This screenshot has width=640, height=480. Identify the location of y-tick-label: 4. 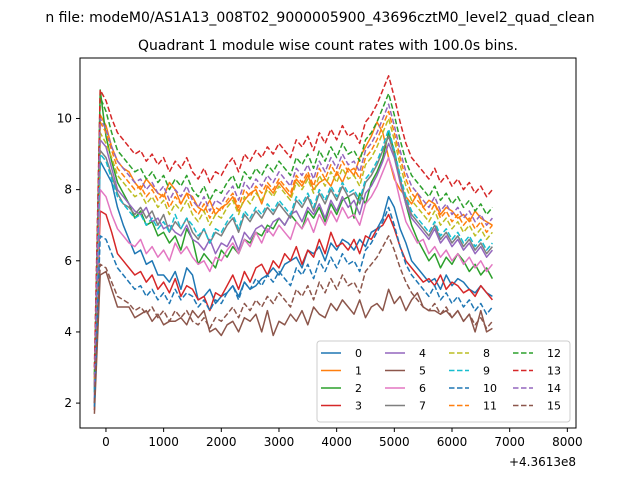
(68, 332).